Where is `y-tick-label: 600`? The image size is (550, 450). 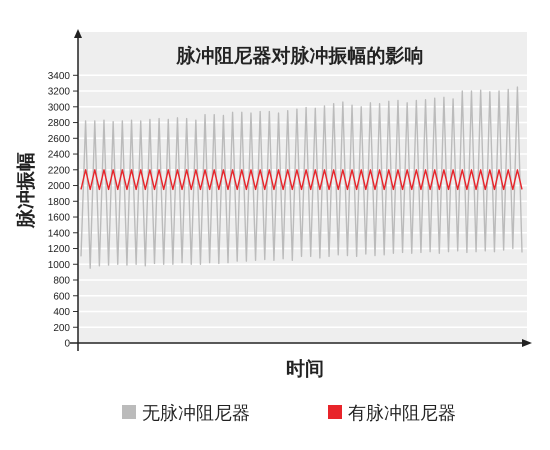 y-tick-label: 600 is located at coordinates (61, 296).